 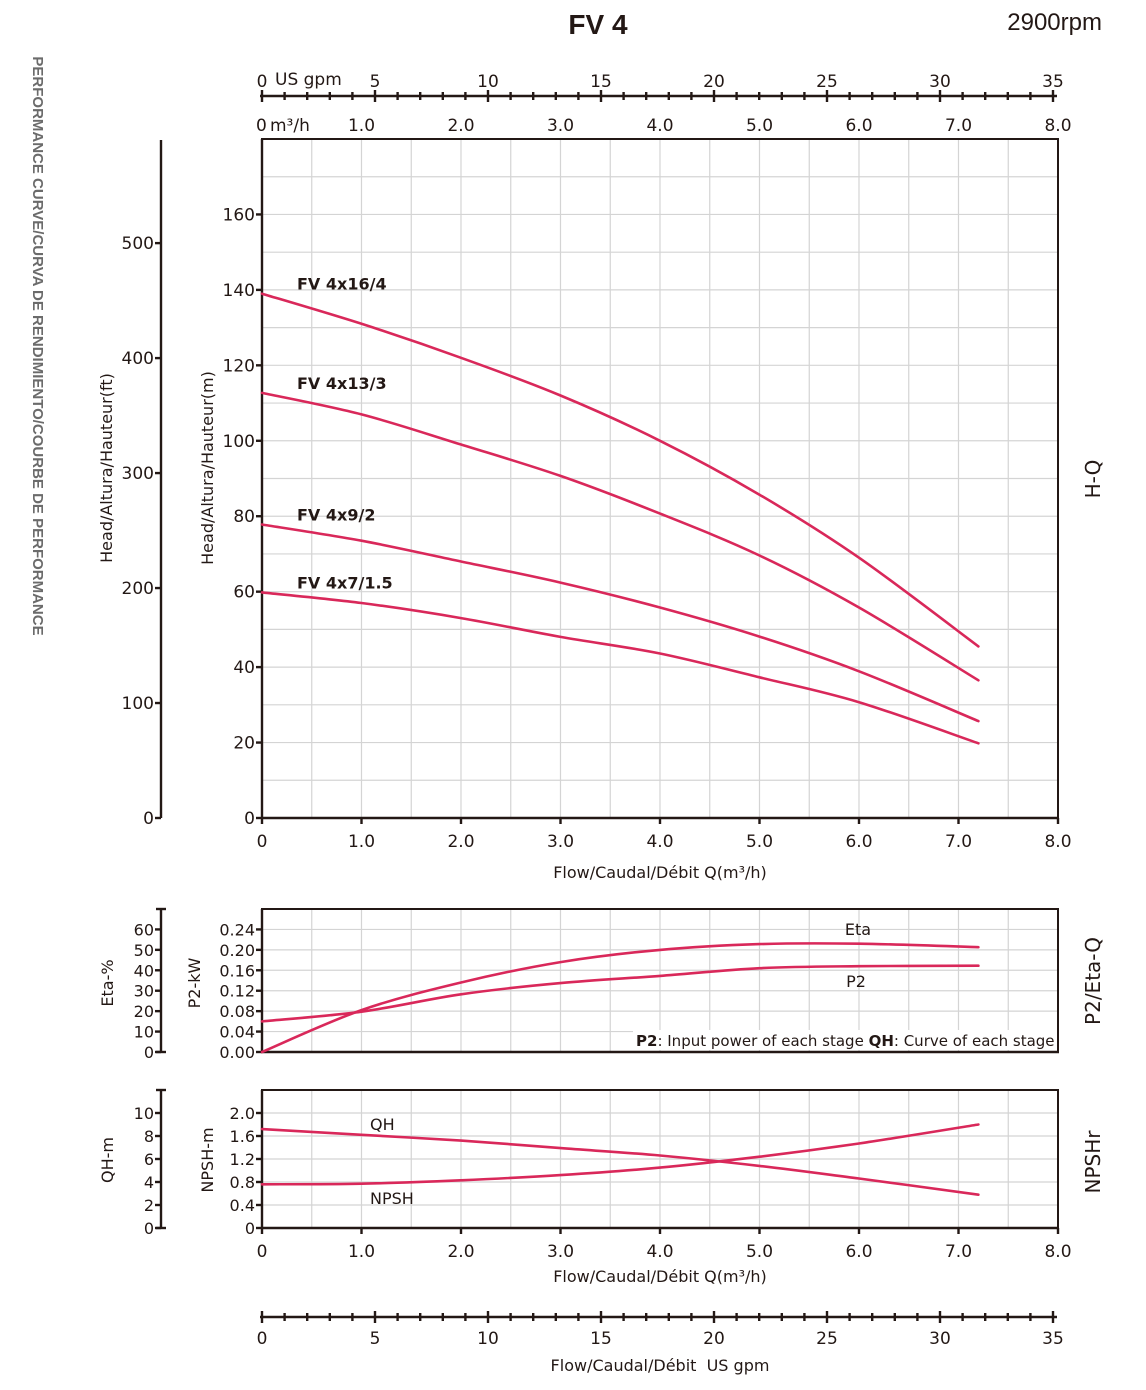 What do you see at coordinates (660, 1365) in the screenshot?
I see `bottom-gpm-label: Flow/Caudal/Débit US gpm` at bounding box center [660, 1365].